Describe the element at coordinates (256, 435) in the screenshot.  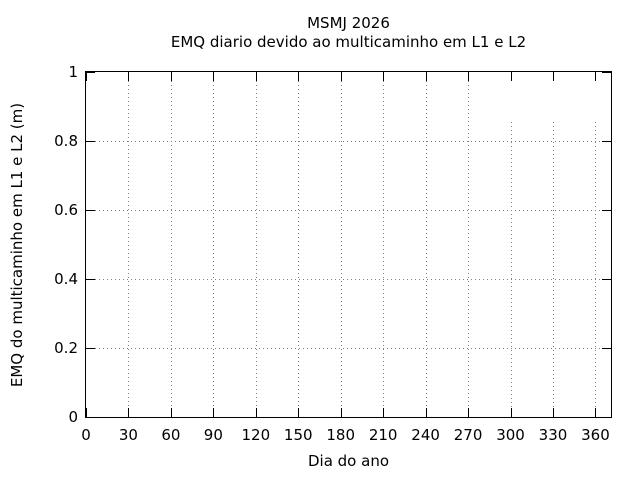
I see `x-tick-label: 120` at that location.